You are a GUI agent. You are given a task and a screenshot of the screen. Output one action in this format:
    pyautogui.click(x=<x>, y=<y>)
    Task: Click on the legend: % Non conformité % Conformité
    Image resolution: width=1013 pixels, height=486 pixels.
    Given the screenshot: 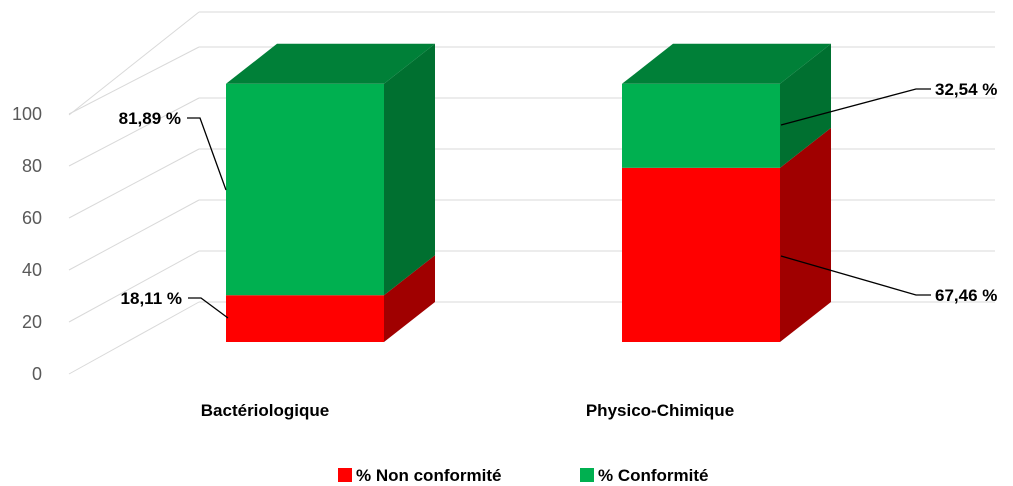 What is the action you would take?
    pyautogui.click(x=523, y=475)
    